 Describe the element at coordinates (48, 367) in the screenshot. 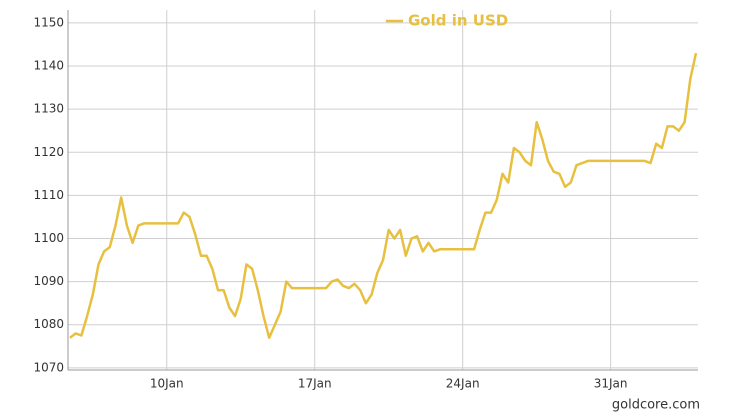

I see `y-tick-label: 1070` at that location.